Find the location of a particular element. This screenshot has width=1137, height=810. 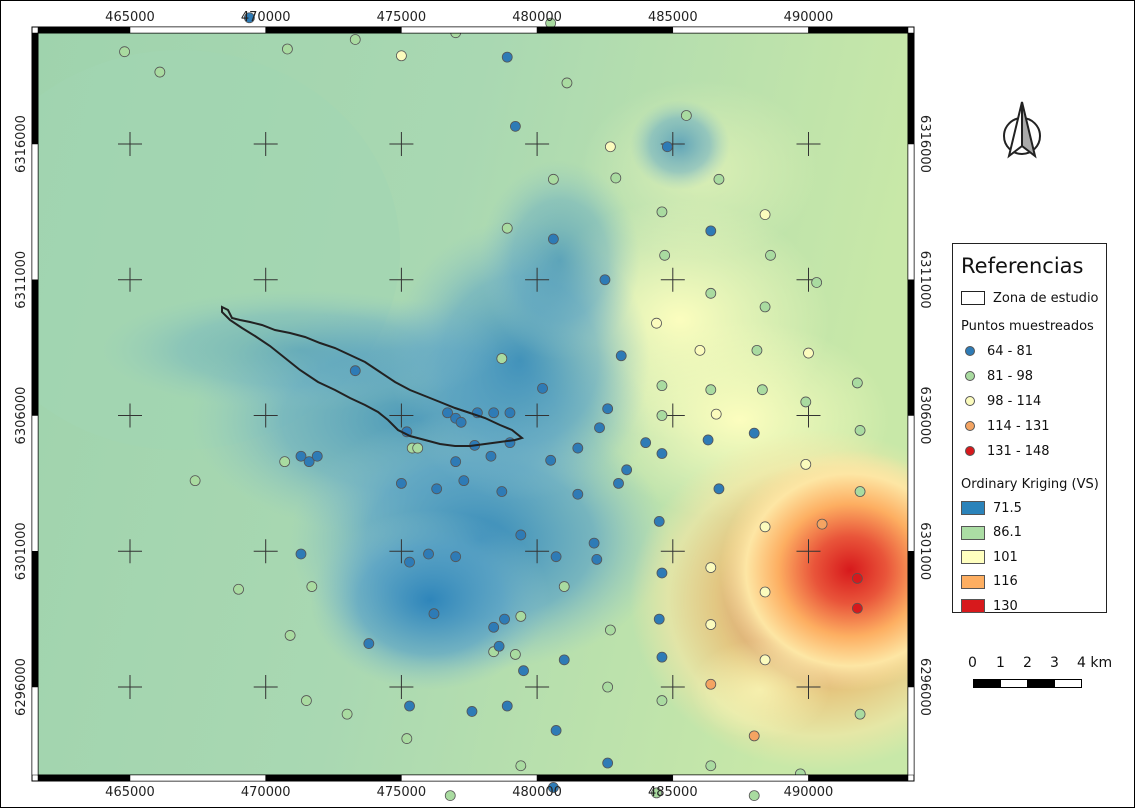

legend-point-row: 131 - 148 is located at coordinates (1005, 451).